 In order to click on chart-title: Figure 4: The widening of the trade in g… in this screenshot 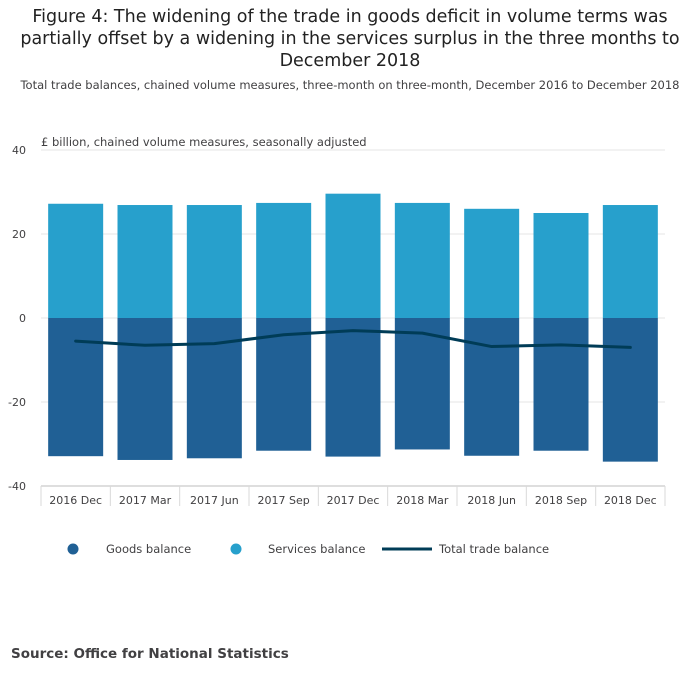, I will do `click(350, 39)`.